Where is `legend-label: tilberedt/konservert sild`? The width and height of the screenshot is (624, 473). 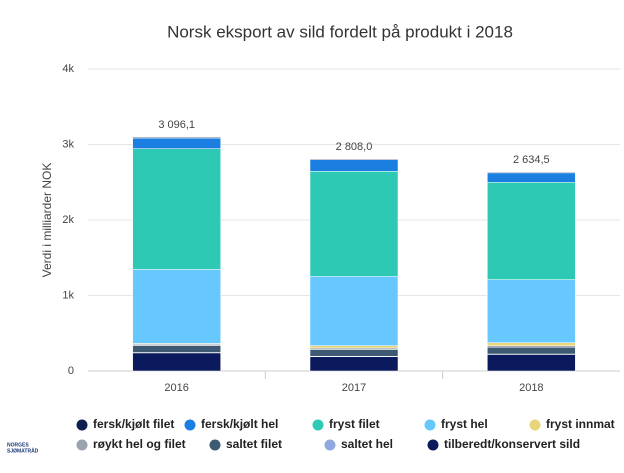
legend-label: tilberedt/konservert sild is located at coordinates (512, 444).